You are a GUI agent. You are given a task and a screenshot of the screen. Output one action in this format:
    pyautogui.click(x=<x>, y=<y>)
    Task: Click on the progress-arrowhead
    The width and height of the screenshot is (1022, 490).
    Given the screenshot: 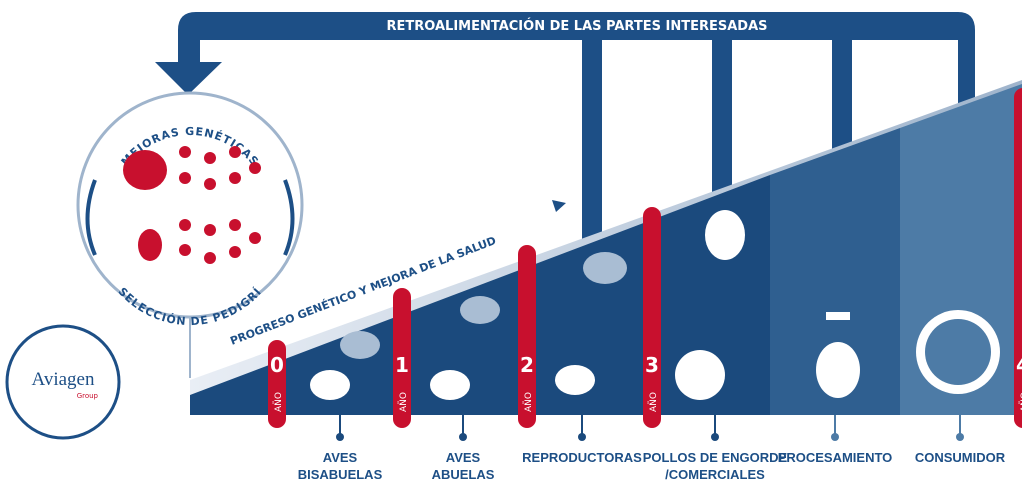 What is the action you would take?
    pyautogui.click(x=559, y=206)
    